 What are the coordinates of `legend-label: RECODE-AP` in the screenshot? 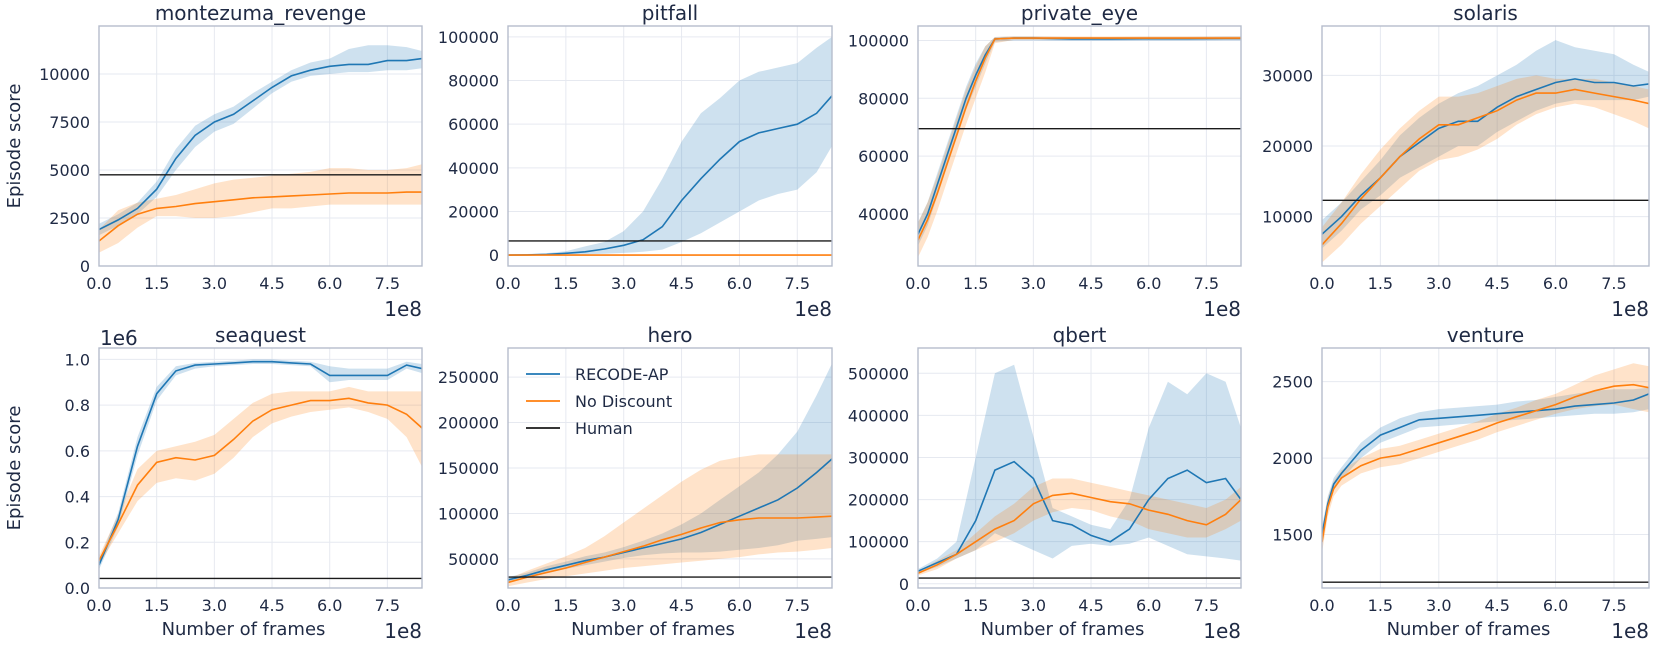 It's located at (622, 374).